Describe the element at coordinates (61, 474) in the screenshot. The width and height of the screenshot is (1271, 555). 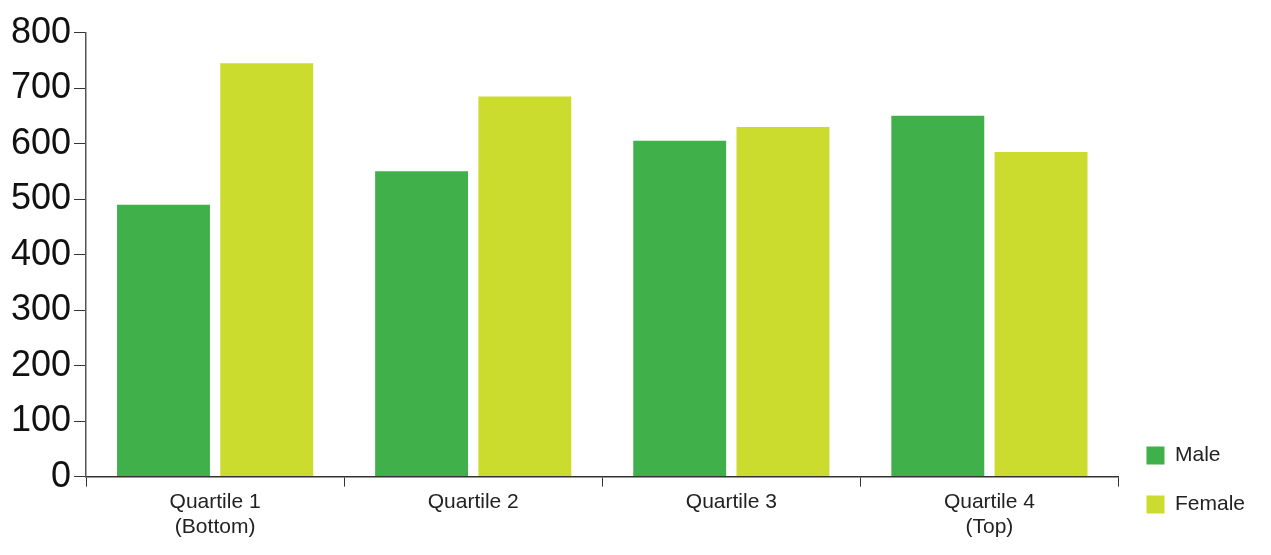
I see `y-tick-label: 0` at that location.